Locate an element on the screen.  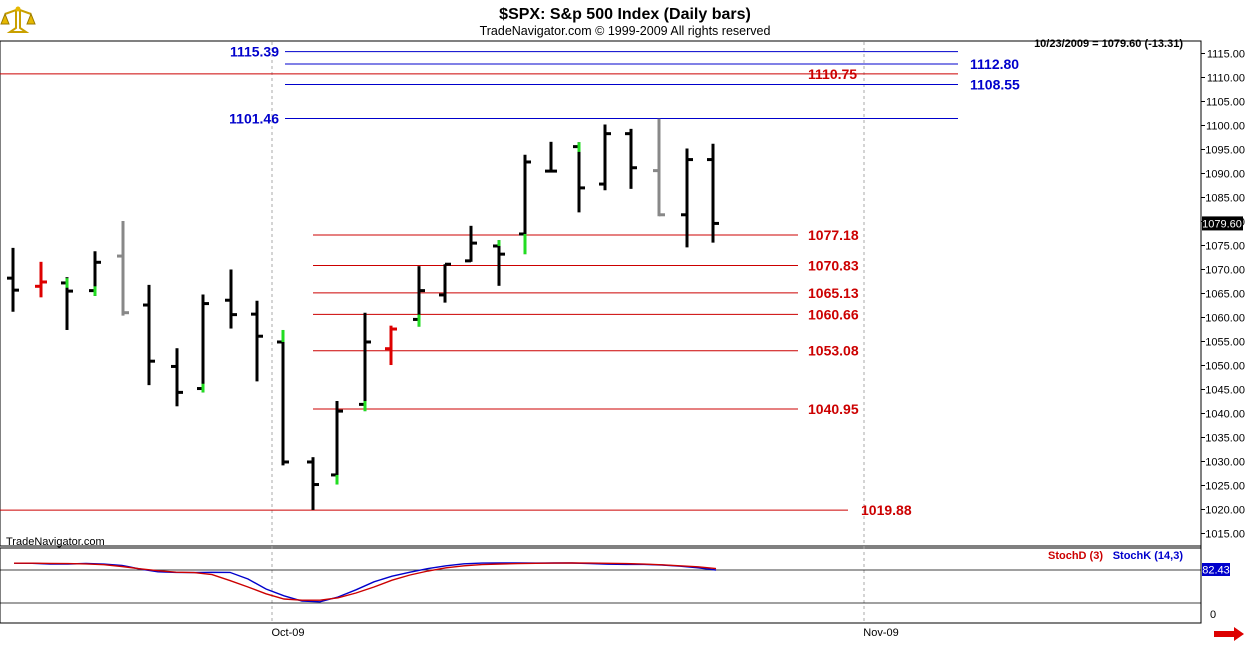
price-tick-label: 1060.00 is located at coordinates (1225, 319).